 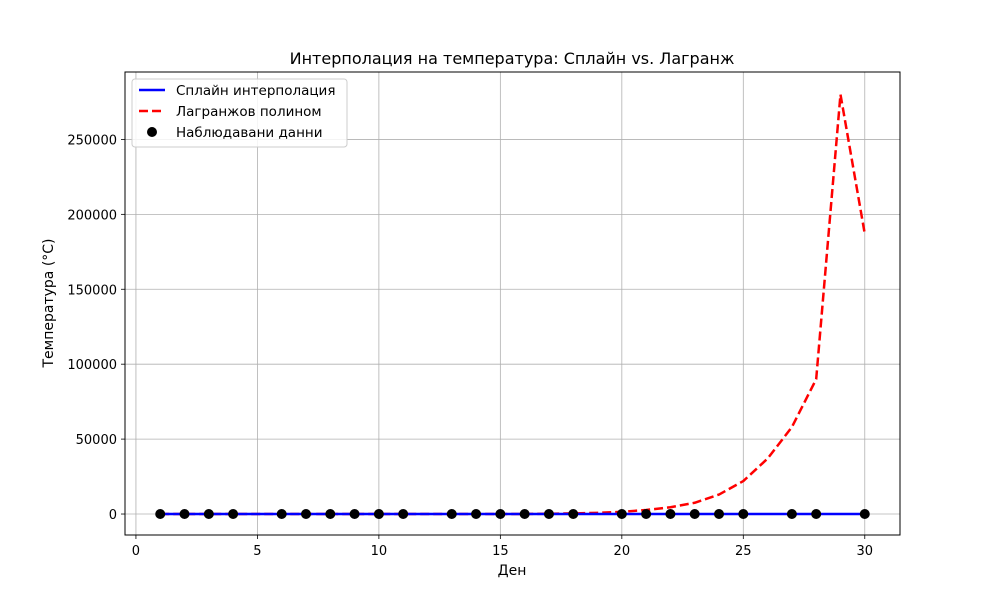 What do you see at coordinates (152, 132) in the screenshot?
I see `legend-marker-observed` at bounding box center [152, 132].